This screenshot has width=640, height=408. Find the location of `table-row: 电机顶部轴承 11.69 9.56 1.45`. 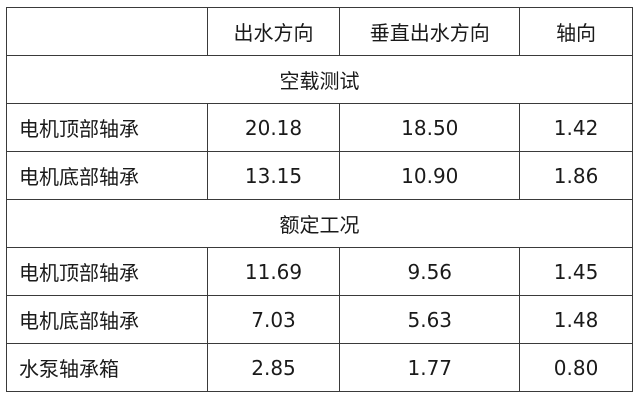

table-row: 电机顶部轴承 11.69 9.56 1.45 is located at coordinates (319, 271).